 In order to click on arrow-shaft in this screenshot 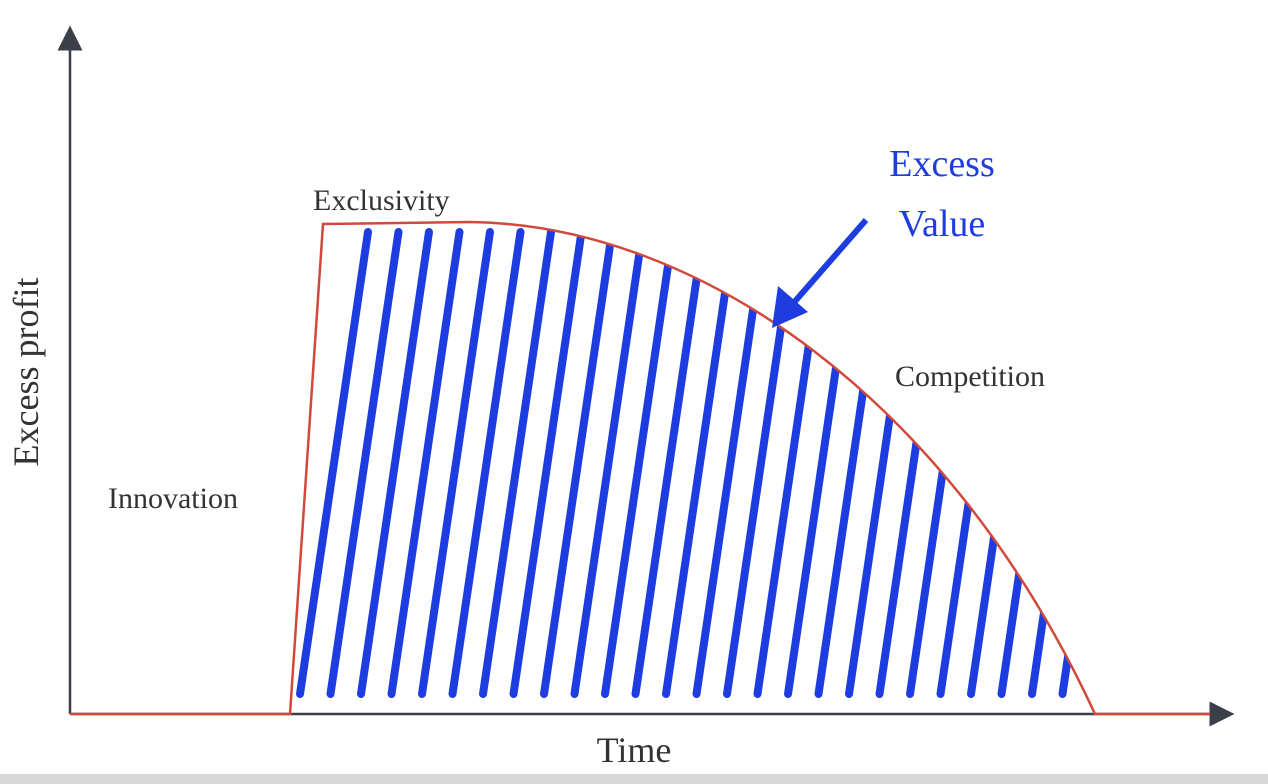, I will do `click(828, 263)`.